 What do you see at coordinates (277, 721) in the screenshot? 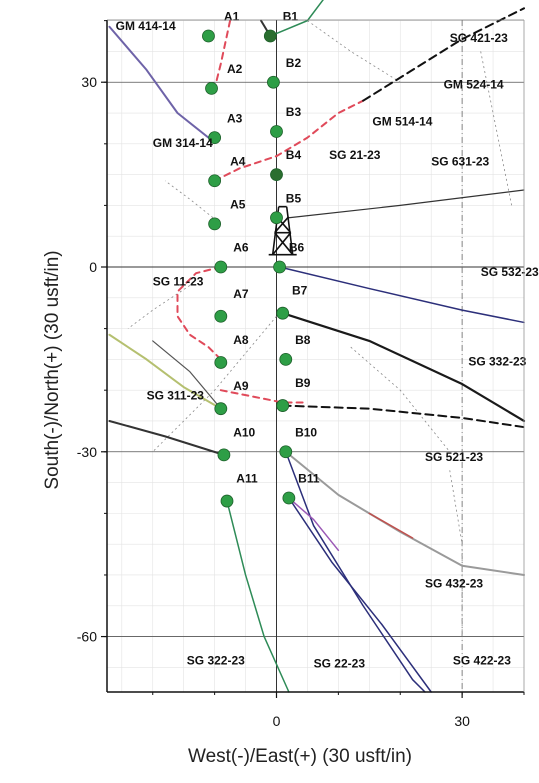
I see `x-tick-label: 0` at bounding box center [277, 721].